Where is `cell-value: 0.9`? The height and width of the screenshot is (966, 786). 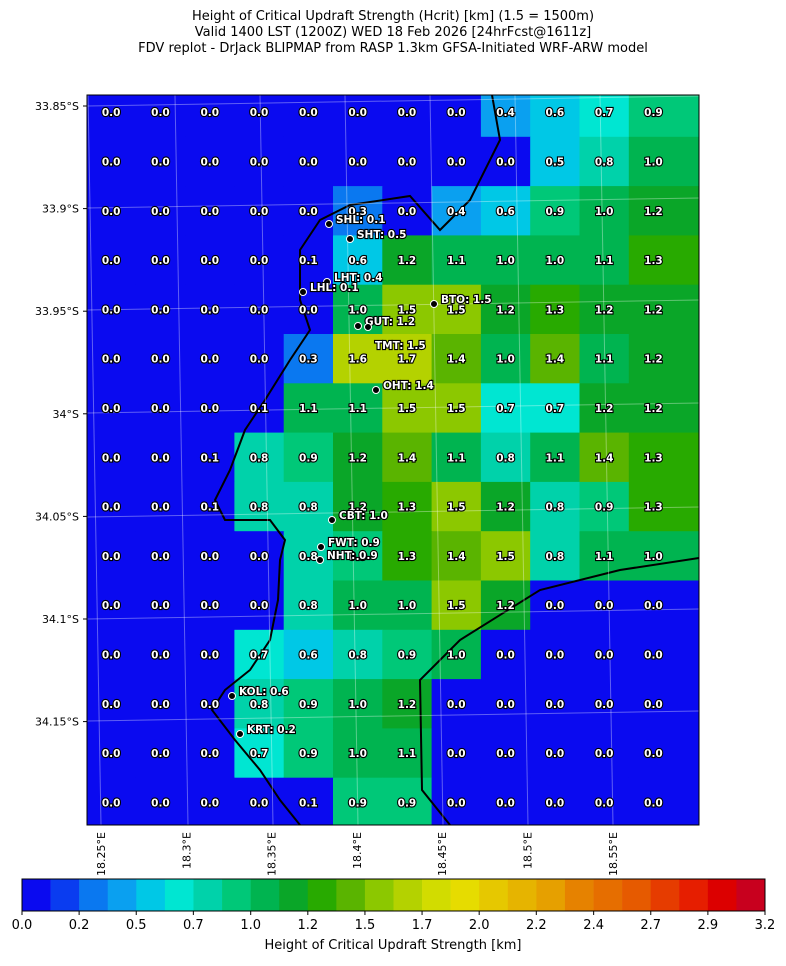
cell-value: 0.9 is located at coordinates (407, 655).